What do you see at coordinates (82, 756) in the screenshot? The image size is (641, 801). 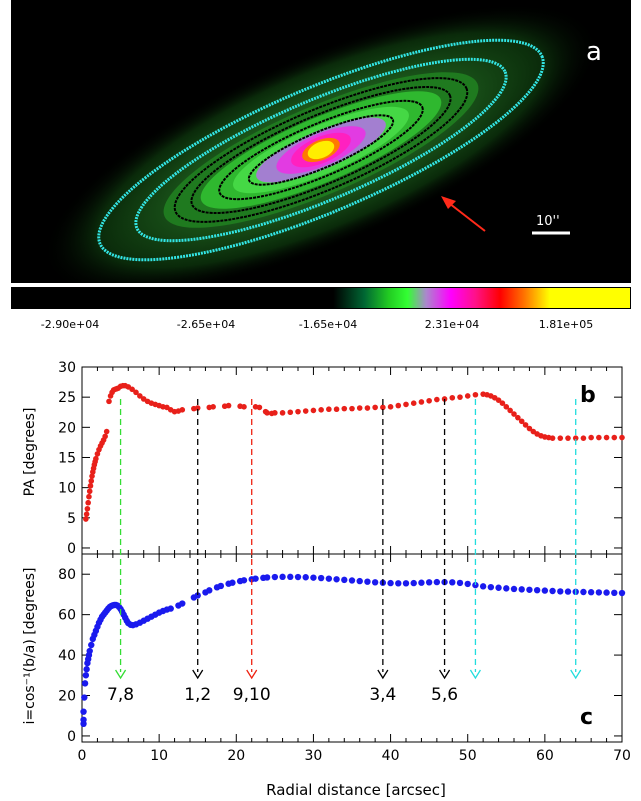 I see `x-tick-label: 0` at bounding box center [82, 756].